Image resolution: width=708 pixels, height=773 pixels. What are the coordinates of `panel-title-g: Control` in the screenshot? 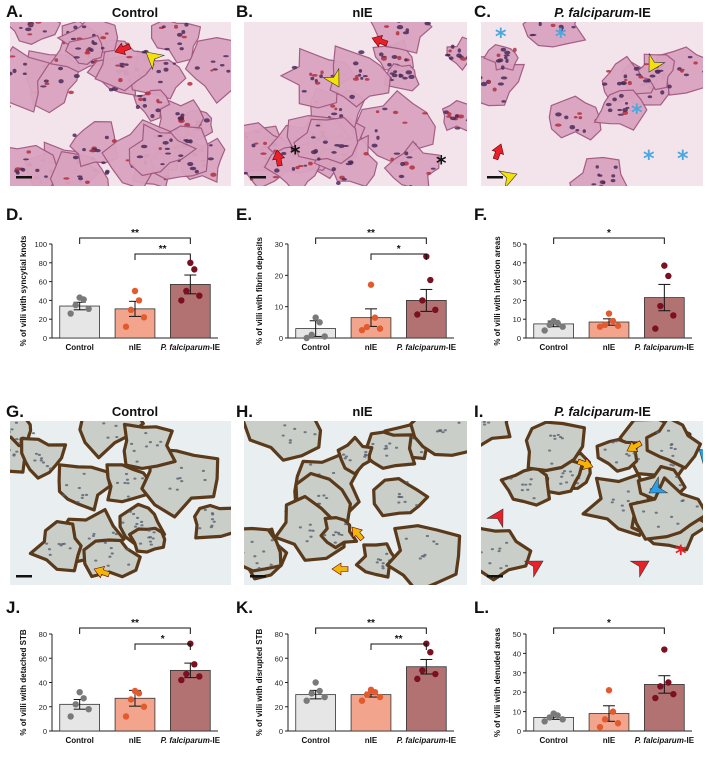 It's located at (135, 411).